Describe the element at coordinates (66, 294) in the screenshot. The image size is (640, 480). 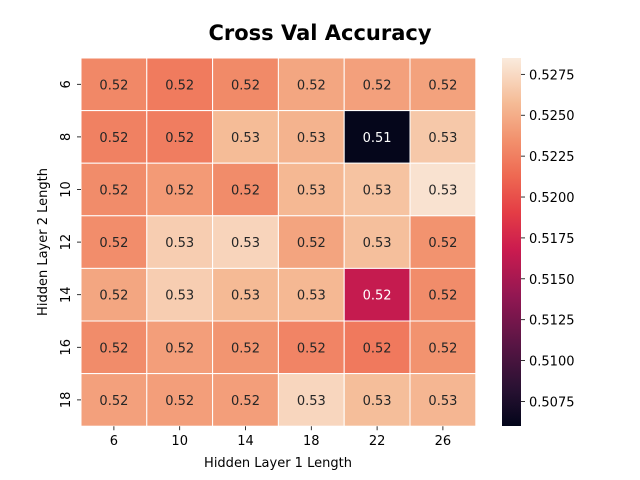
I see `y-tick-label: 14` at that location.